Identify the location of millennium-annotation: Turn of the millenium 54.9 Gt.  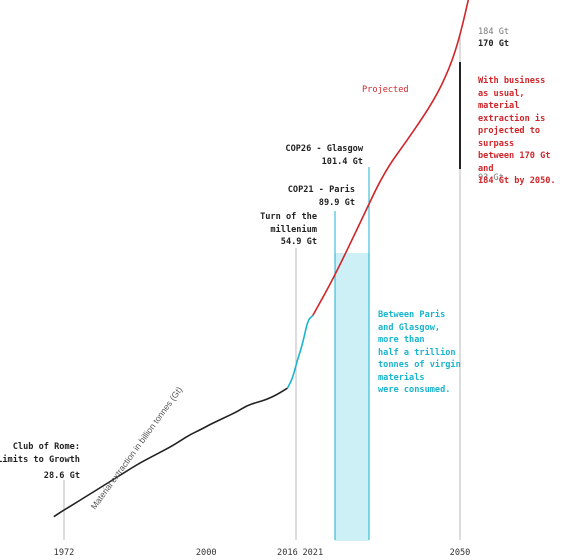
(262, 230).